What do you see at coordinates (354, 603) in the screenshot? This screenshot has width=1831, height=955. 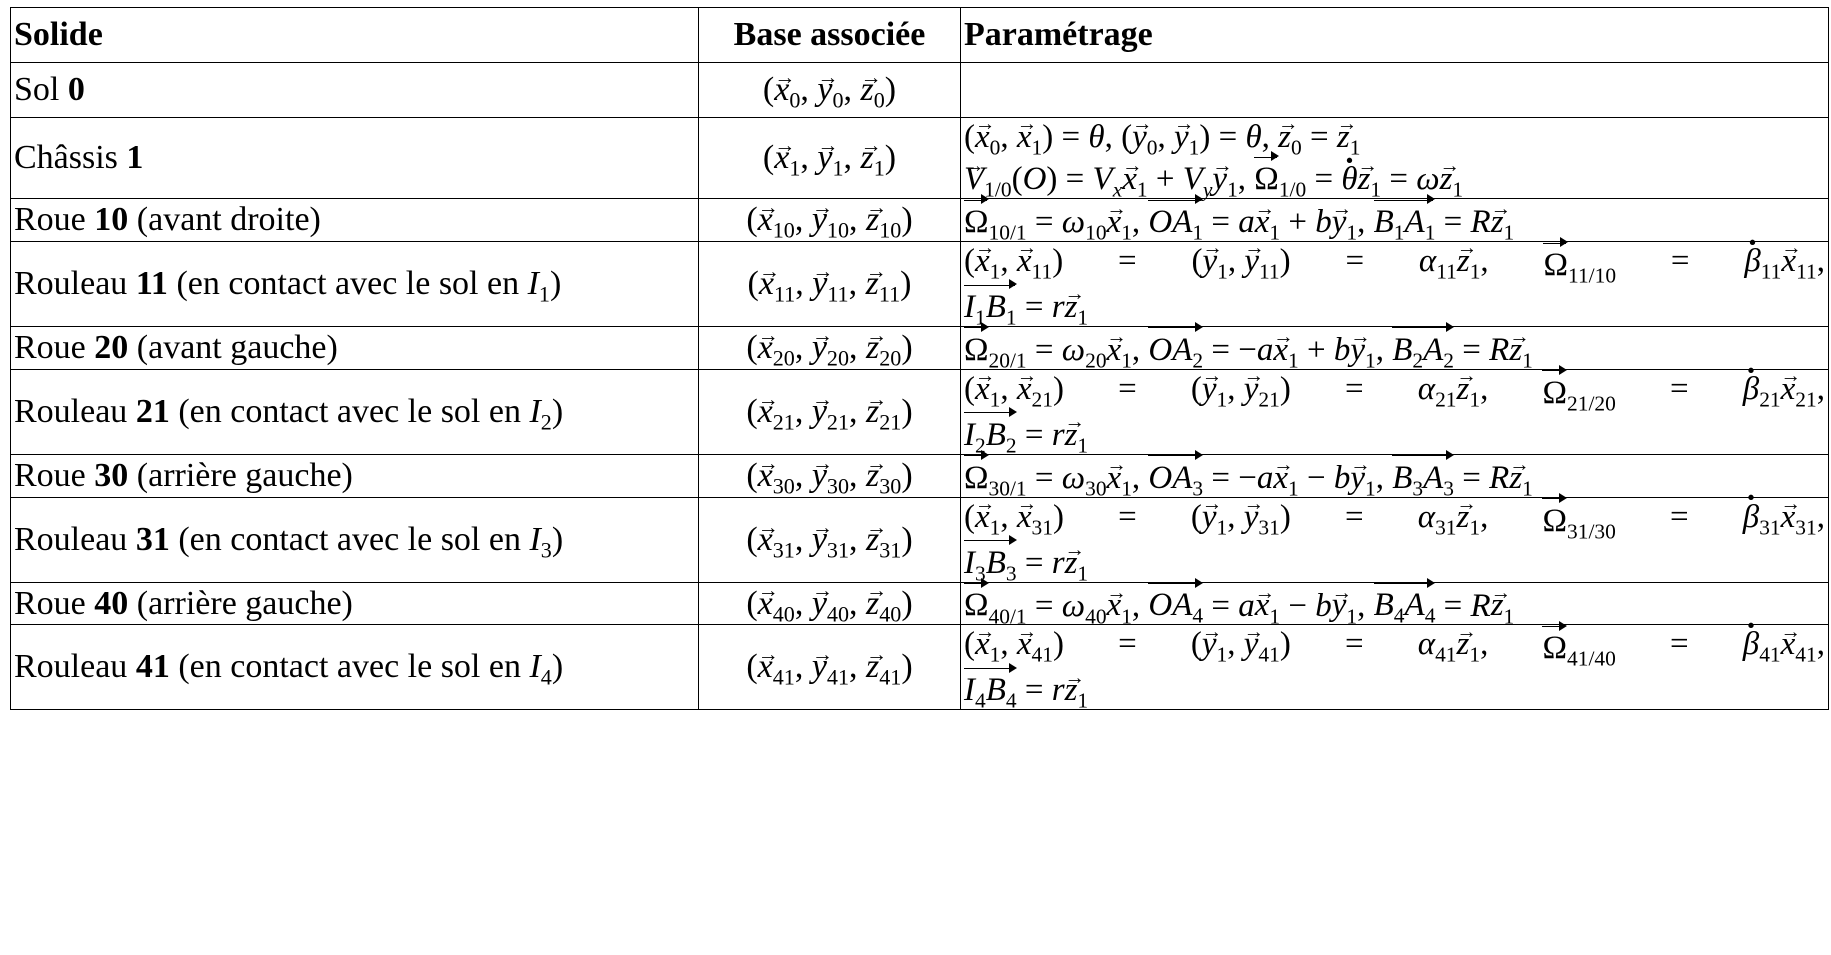 I see `solid-cell: Roue 40 (arrière gauche)` at bounding box center [354, 603].